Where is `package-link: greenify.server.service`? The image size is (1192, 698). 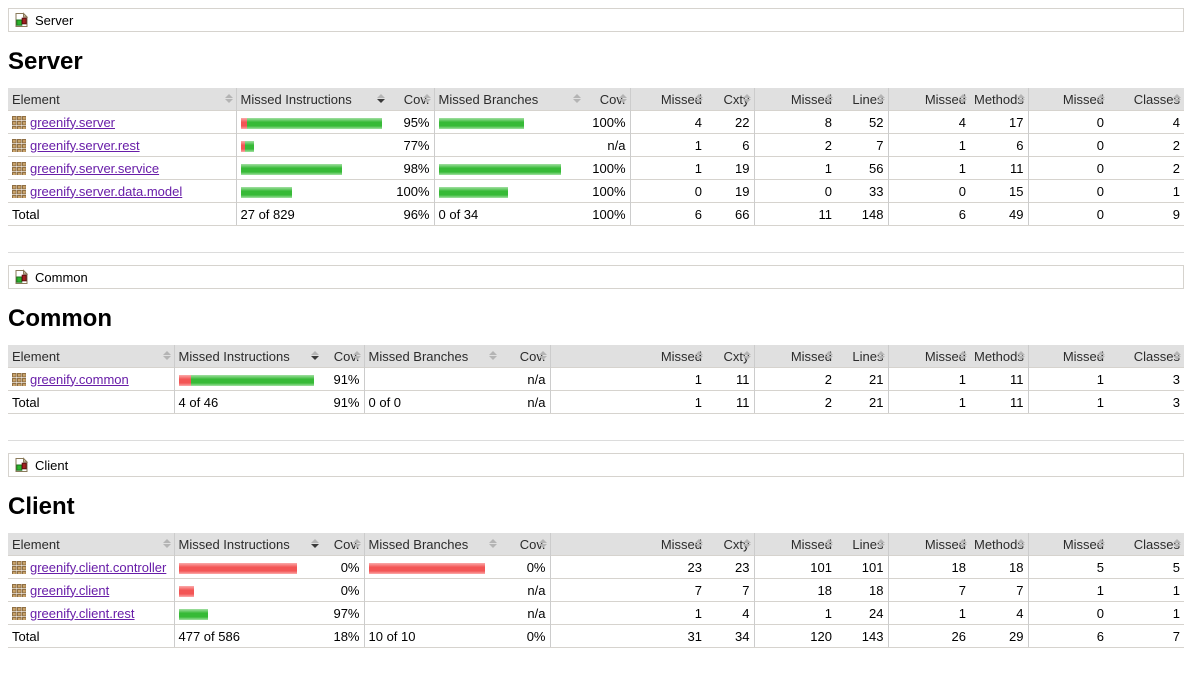 package-link: greenify.server.service is located at coordinates (95, 168).